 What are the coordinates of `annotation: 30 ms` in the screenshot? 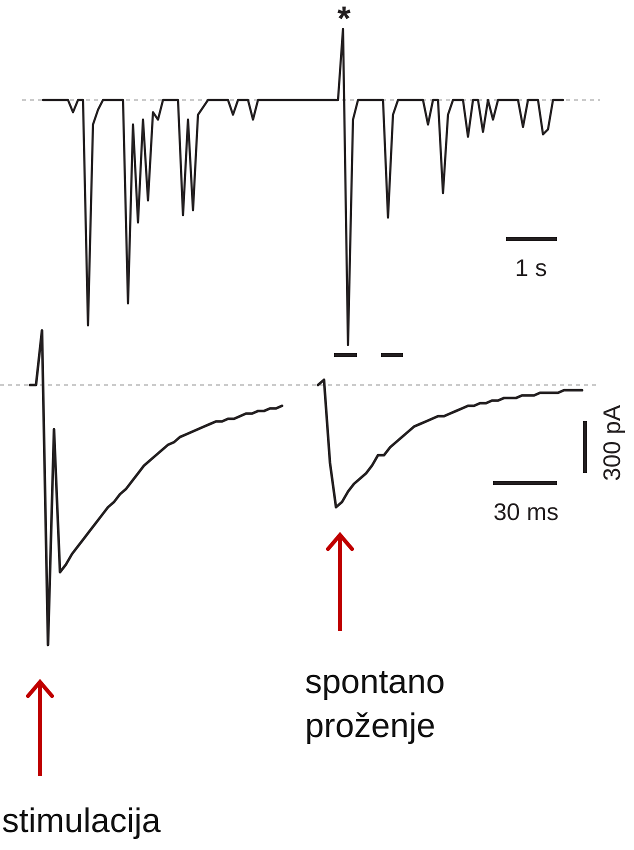 It's located at (526, 512).